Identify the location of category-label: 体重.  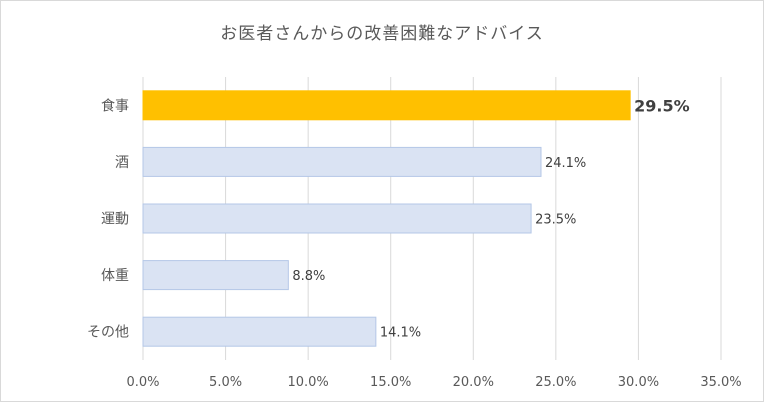
(115, 276).